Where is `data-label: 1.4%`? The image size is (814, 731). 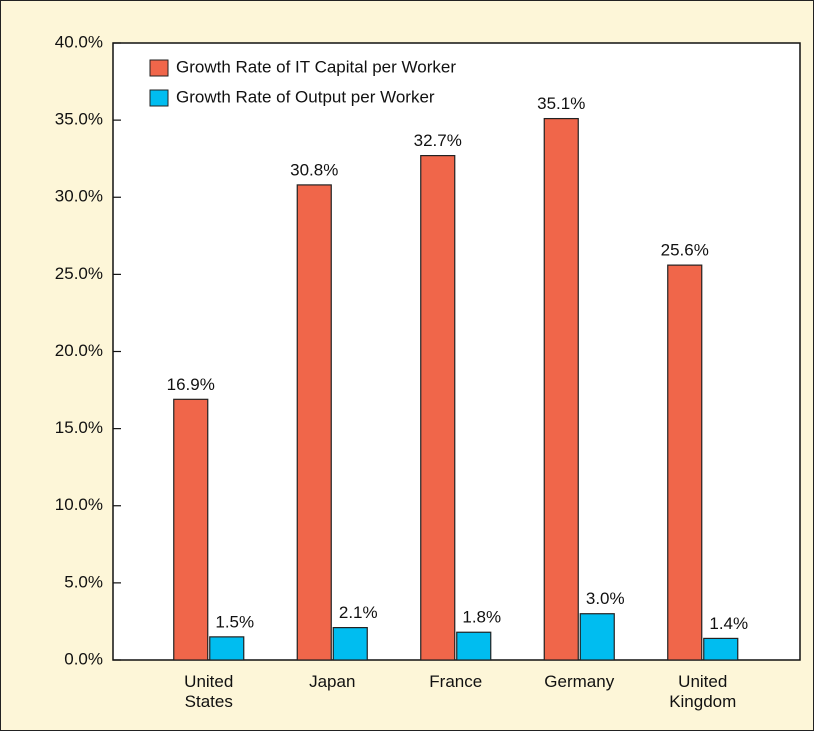
data-label: 1.4% is located at coordinates (728, 623).